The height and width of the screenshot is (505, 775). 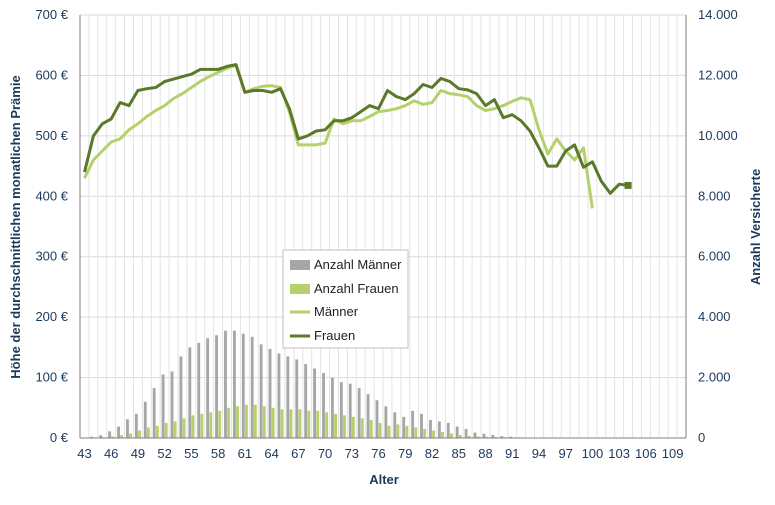 What do you see at coordinates (298, 453) in the screenshot?
I see `x-tick-label: 67` at bounding box center [298, 453].